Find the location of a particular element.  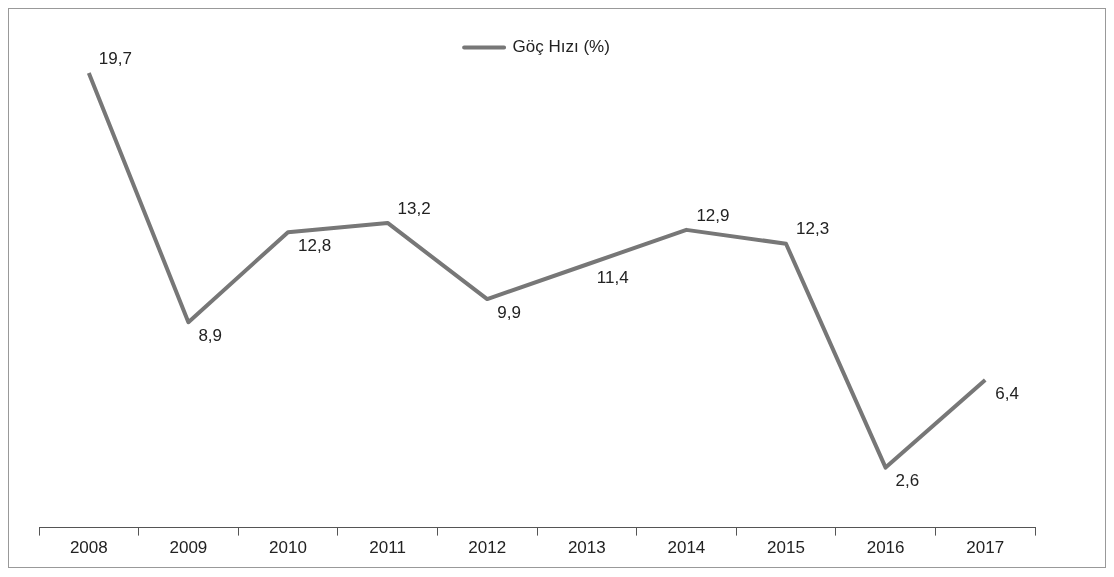

x-tick-label: 2013 is located at coordinates (586, 548).